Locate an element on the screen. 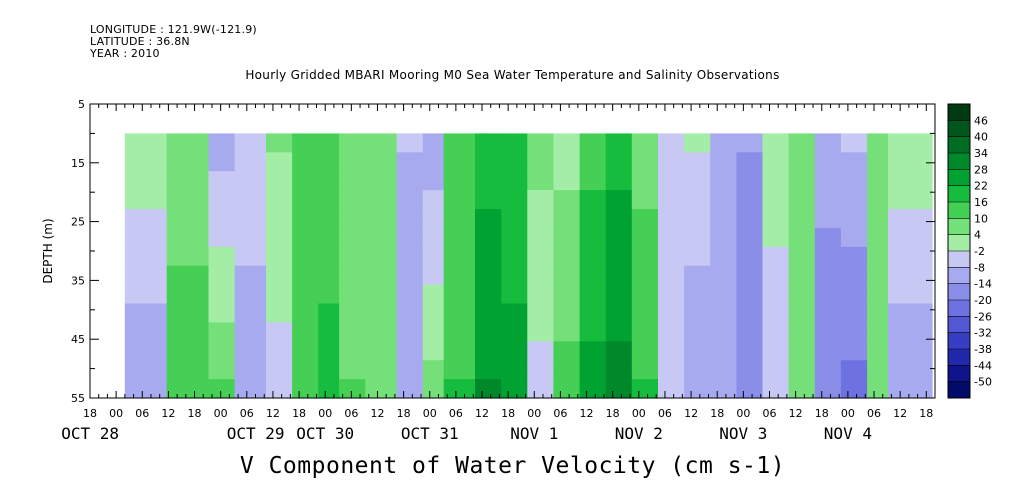 This screenshot has height=504, width=1009. x-day-label: OCT 29 is located at coordinates (256, 433).